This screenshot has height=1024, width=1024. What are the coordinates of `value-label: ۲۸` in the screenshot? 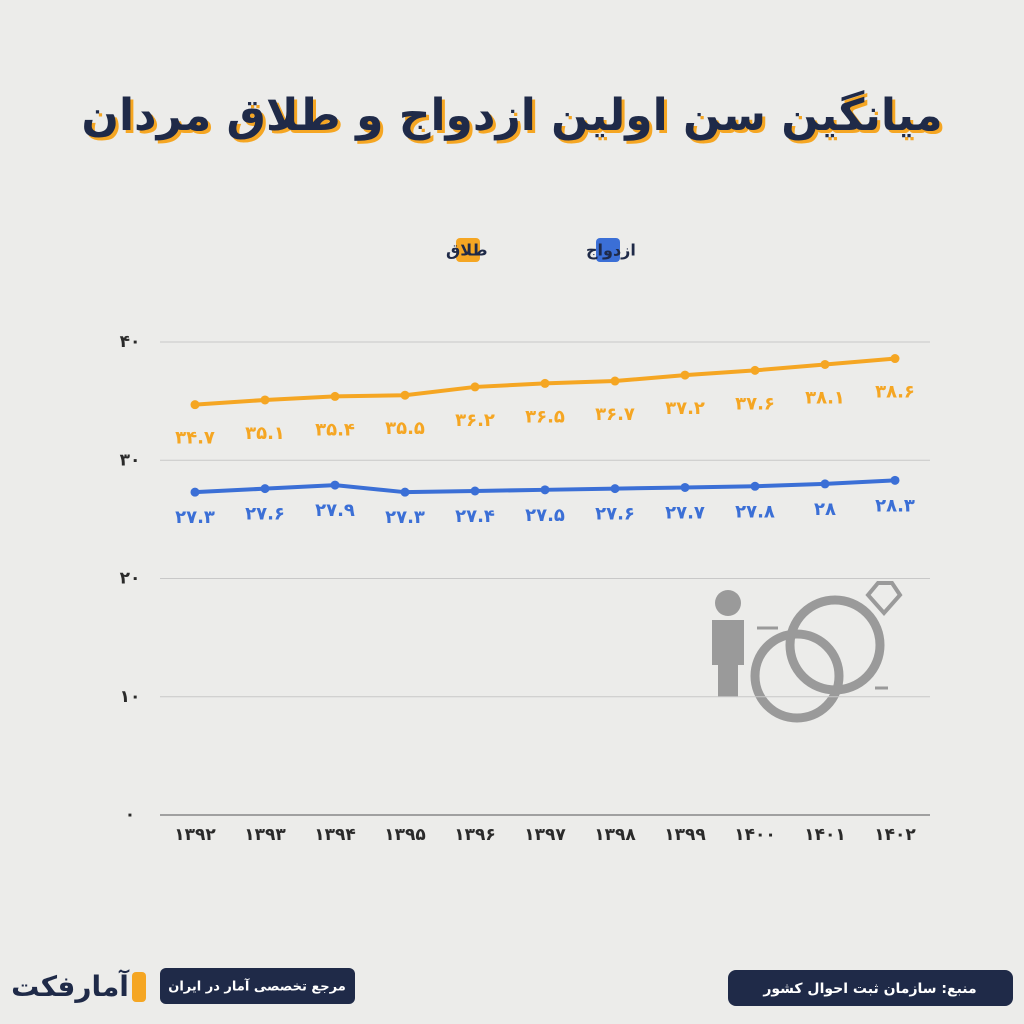 It's located at (825, 509).